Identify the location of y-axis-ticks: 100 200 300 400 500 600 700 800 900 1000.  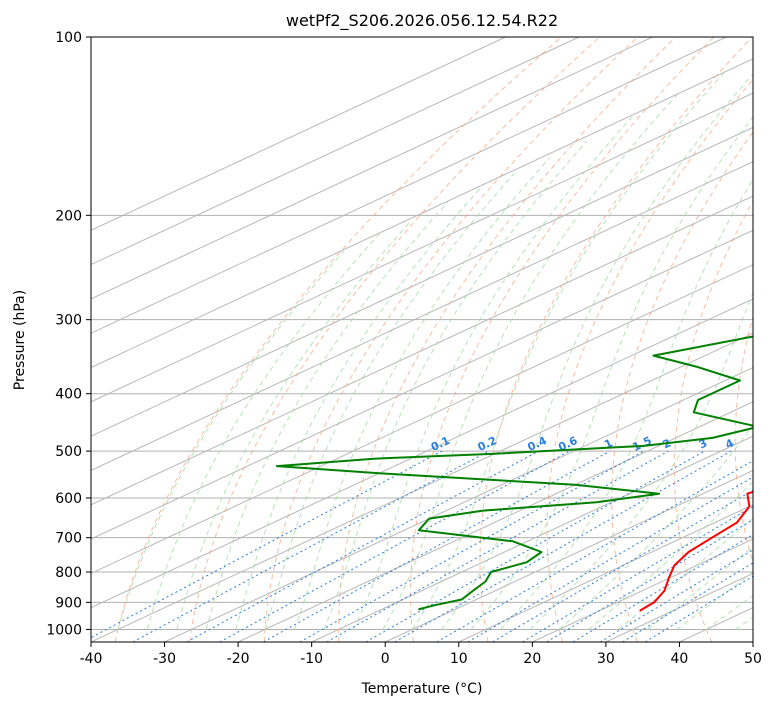
(68, 334).